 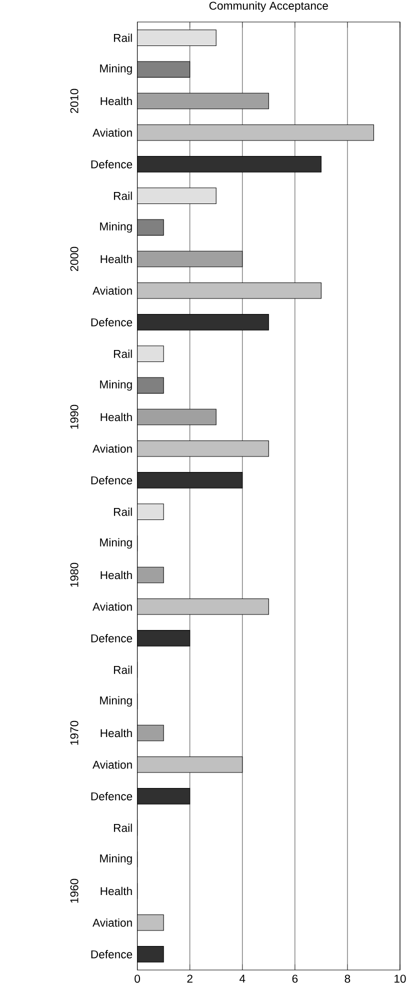 What do you see at coordinates (74, 101) in the screenshot?
I see `text: 2010` at bounding box center [74, 101].